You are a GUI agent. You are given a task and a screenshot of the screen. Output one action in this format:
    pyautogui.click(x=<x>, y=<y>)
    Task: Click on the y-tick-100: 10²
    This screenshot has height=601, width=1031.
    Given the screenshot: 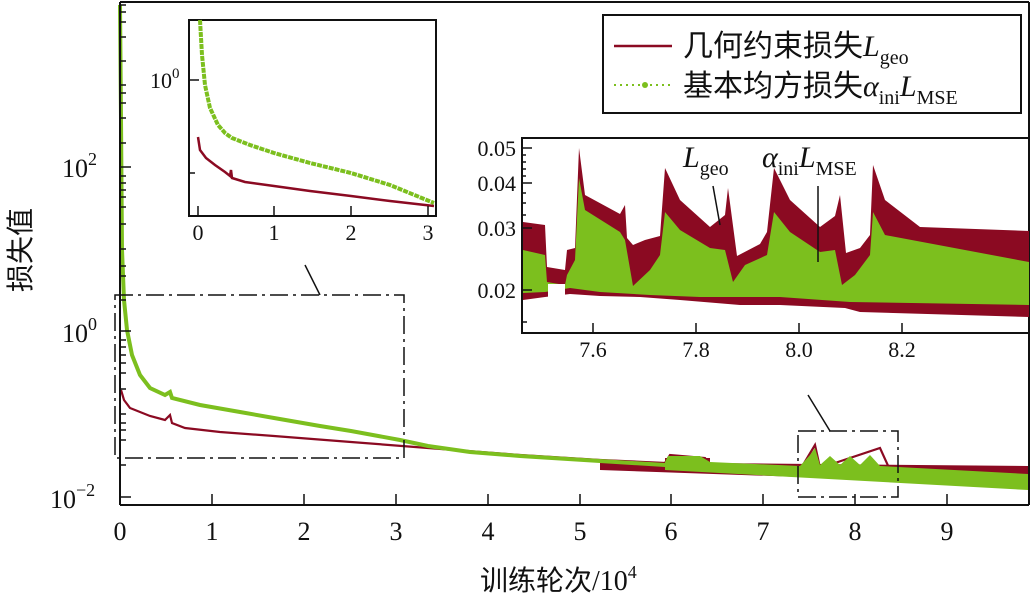 What is the action you would take?
    pyautogui.click(x=79, y=166)
    